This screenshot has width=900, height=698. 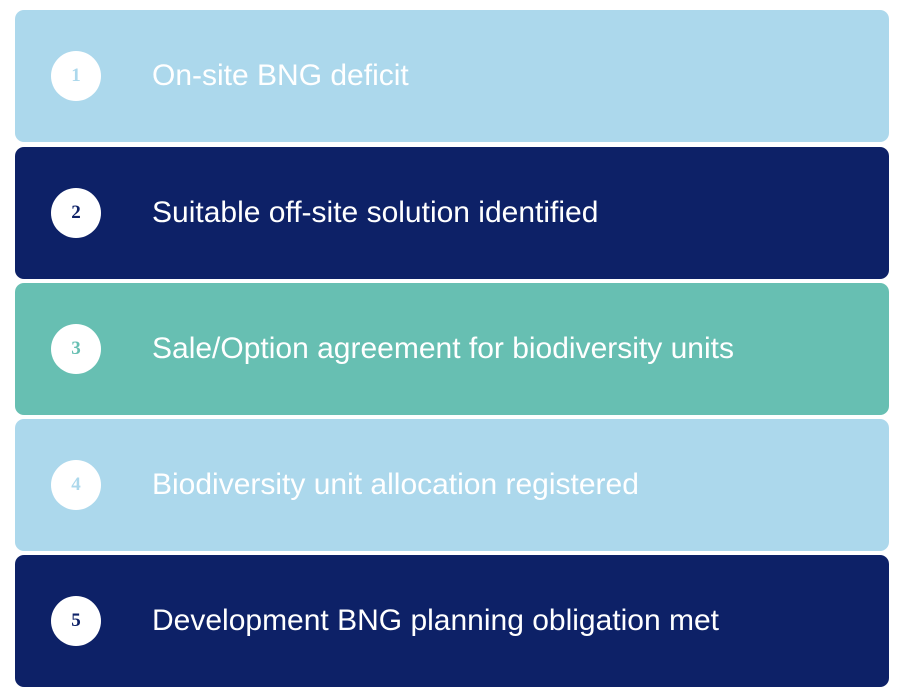 I want to click on step-number: 5, so click(x=76, y=621).